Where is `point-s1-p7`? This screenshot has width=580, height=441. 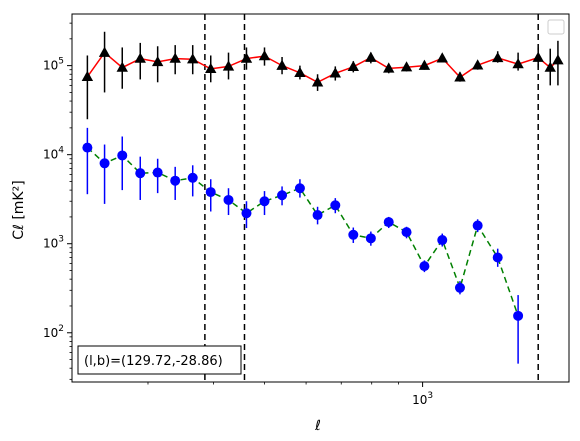 point-s1-p7 is located at coordinates (210, 192).